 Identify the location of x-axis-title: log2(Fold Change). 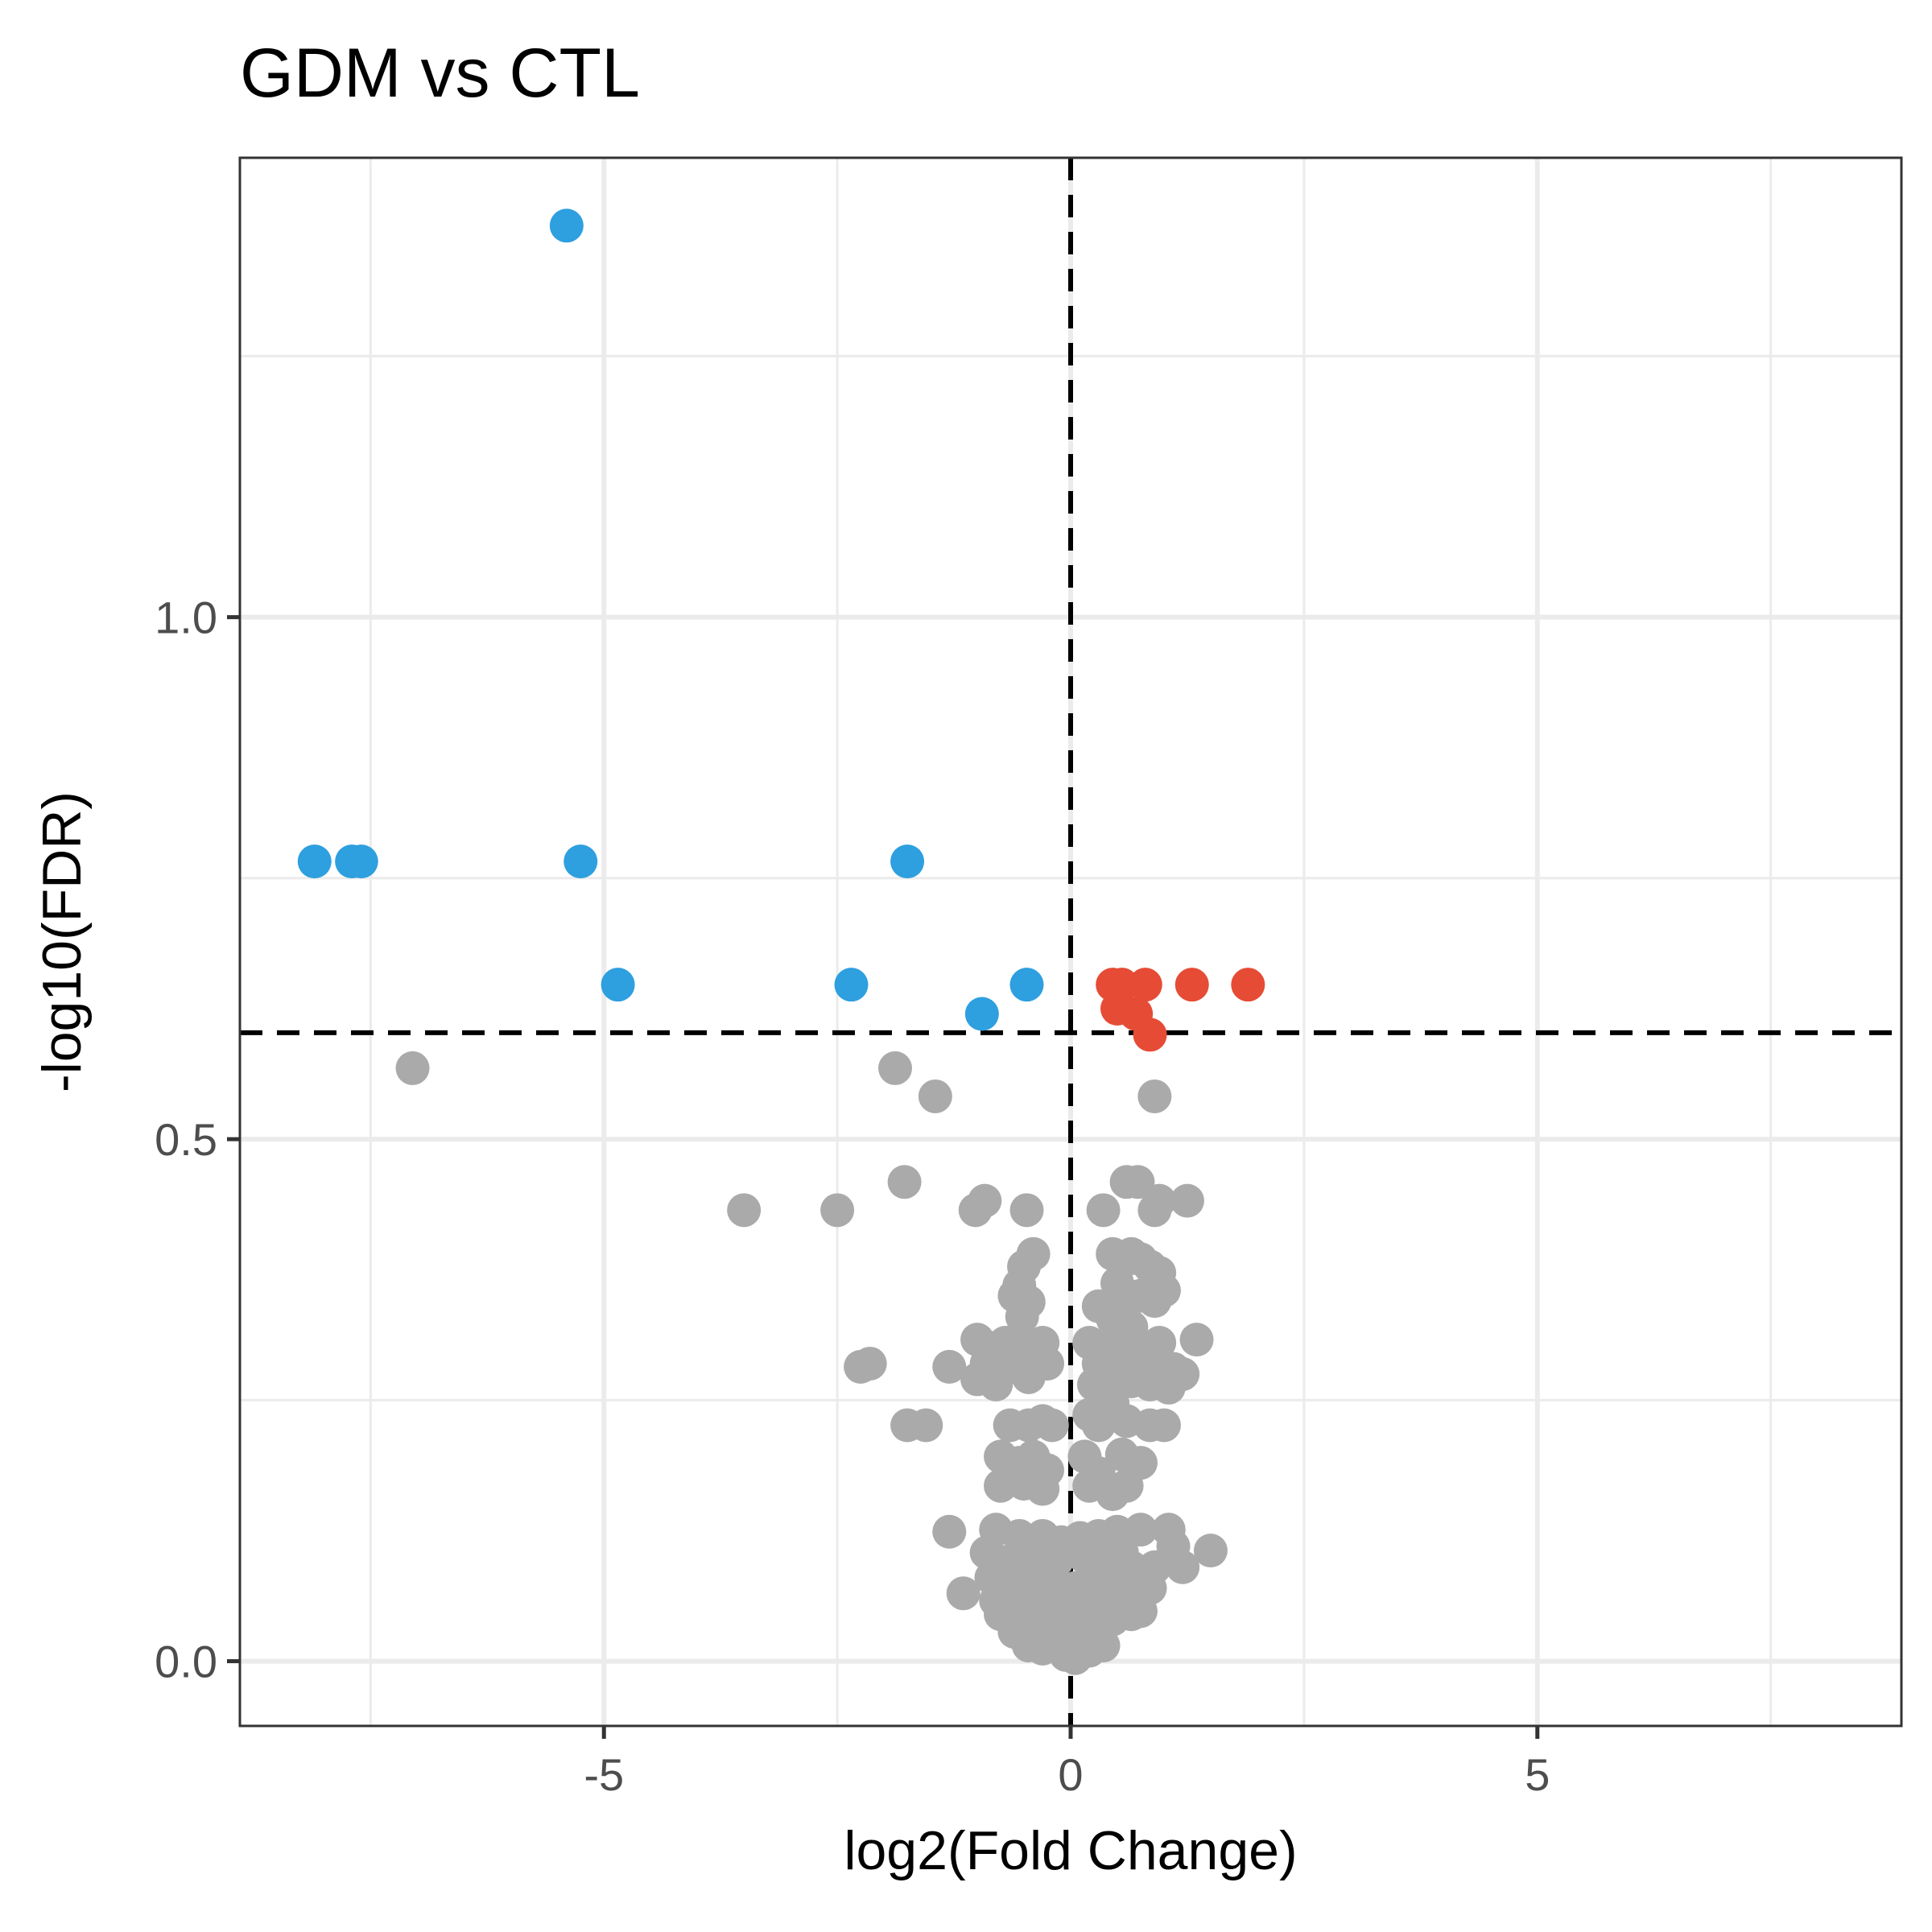
(1070, 1851).